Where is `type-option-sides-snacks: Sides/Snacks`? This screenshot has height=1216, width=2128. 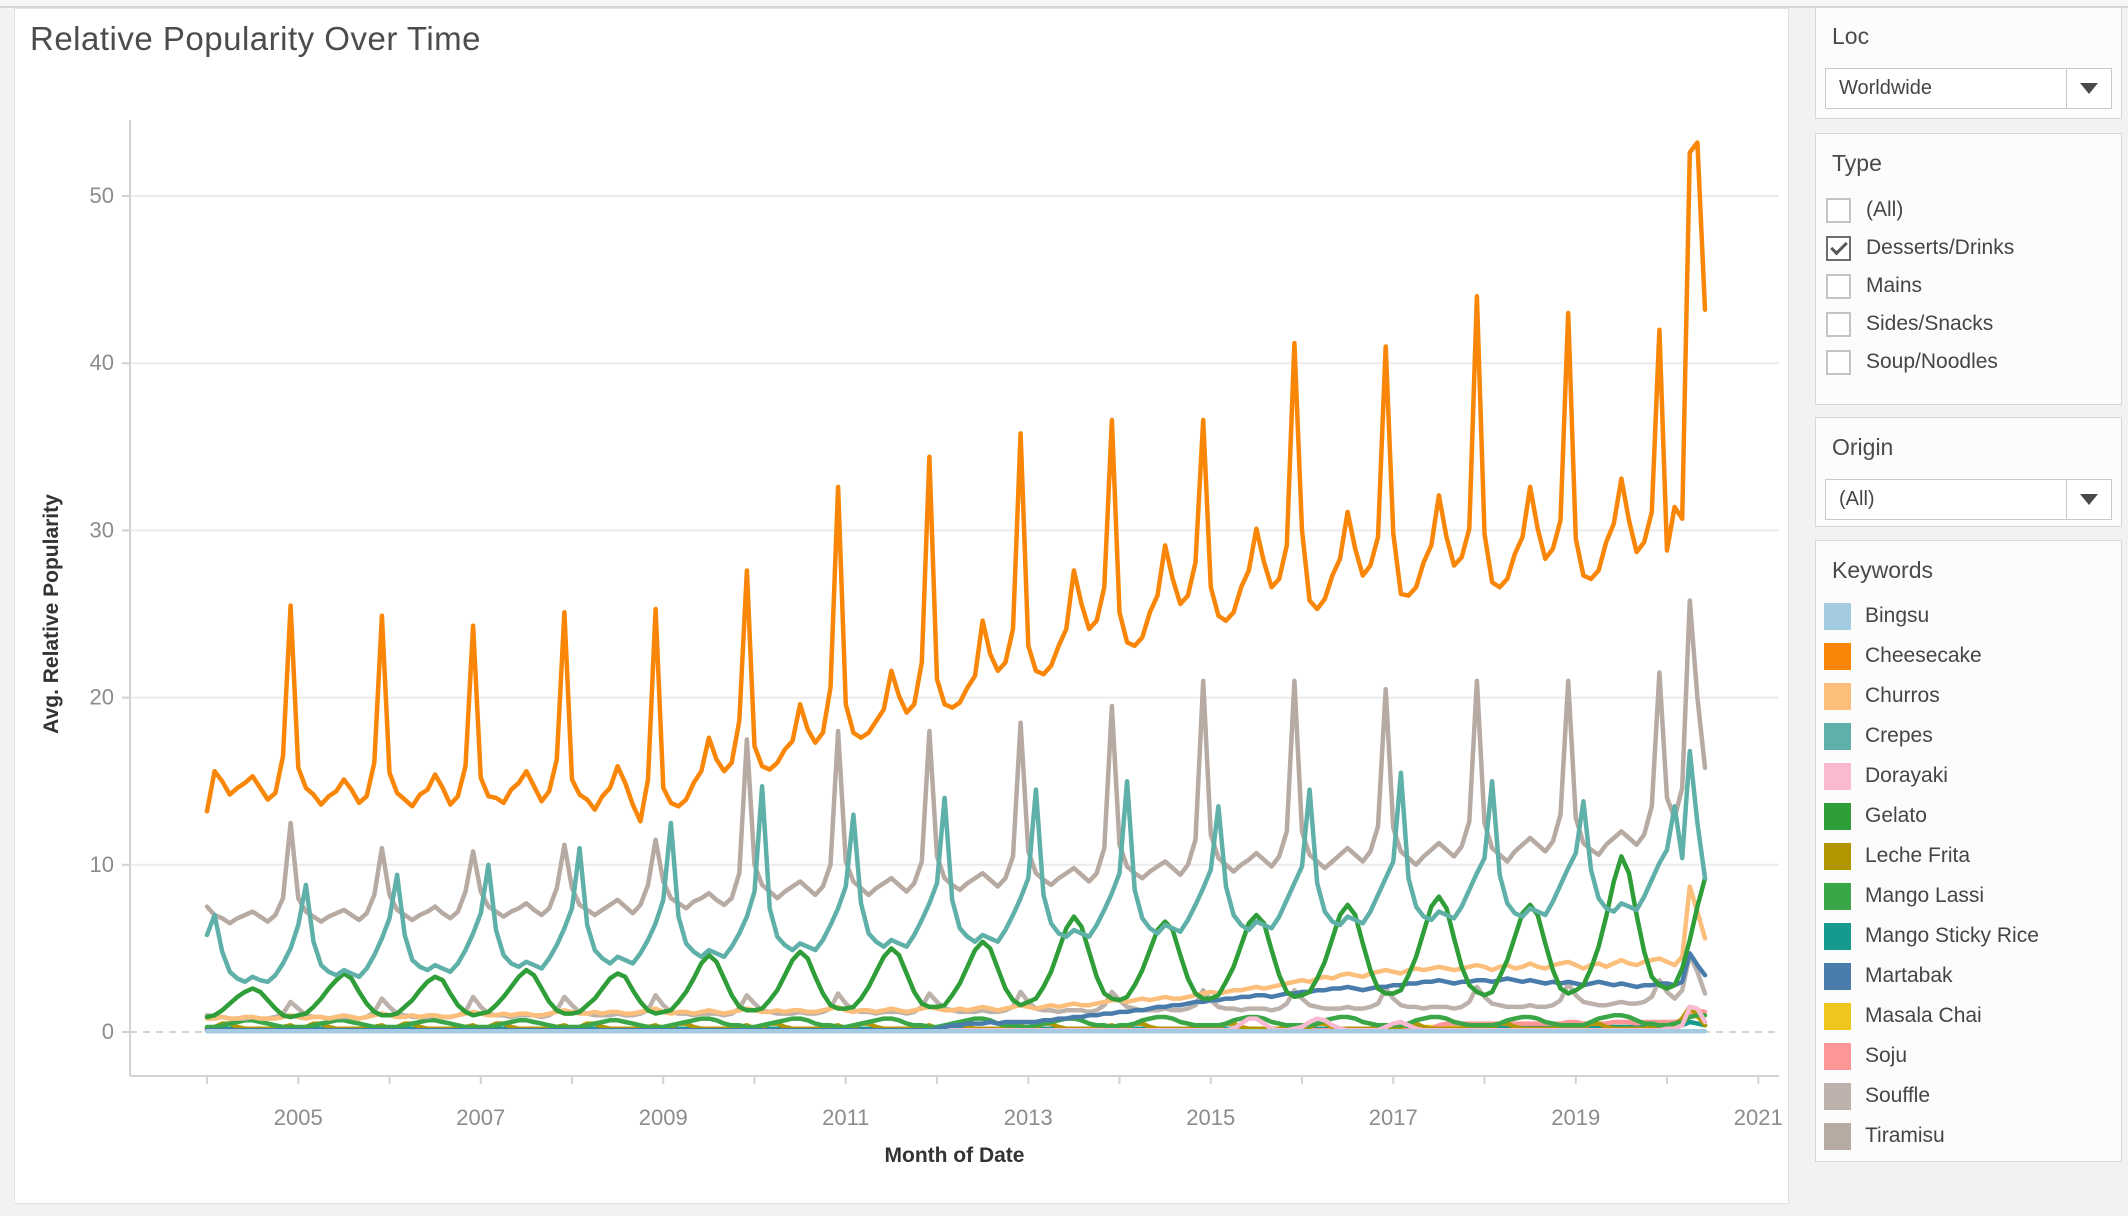 type-option-sides-snacks: Sides/Snacks is located at coordinates (1968, 324).